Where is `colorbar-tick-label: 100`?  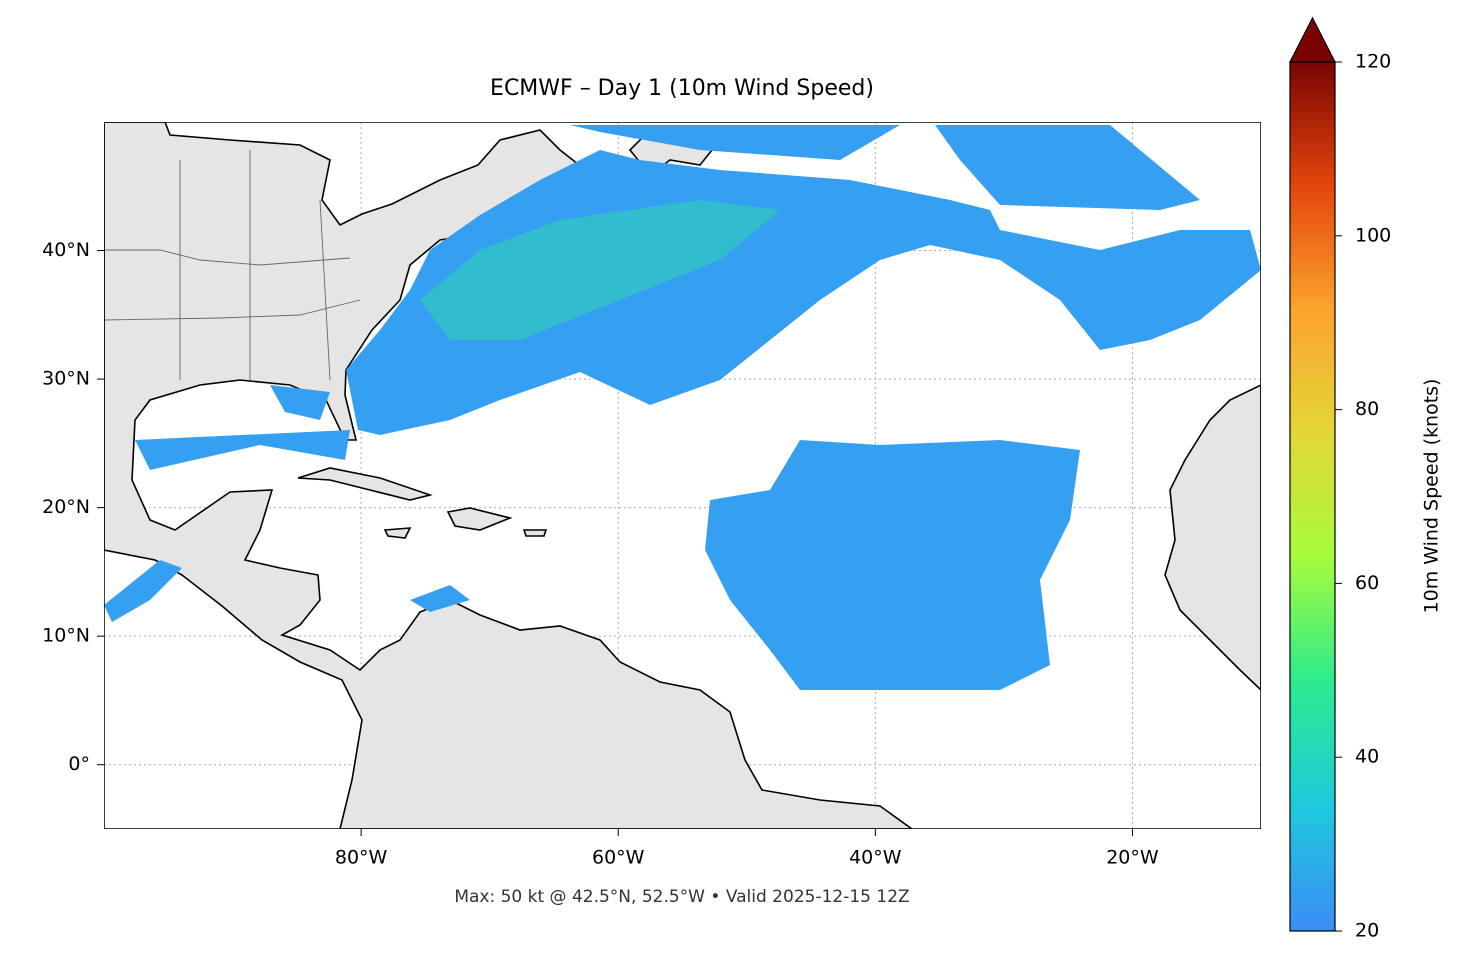 colorbar-tick-label: 100 is located at coordinates (1373, 235).